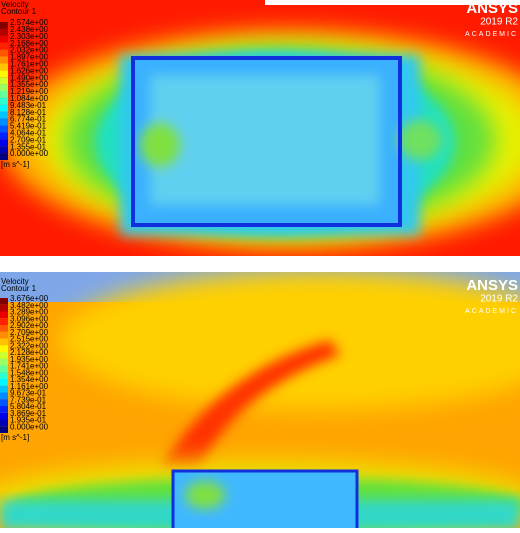 The height and width of the screenshot is (533, 520). What do you see at coordinates (29, 57) in the screenshot?
I see `legend-label: 1.897e+00` at bounding box center [29, 57].